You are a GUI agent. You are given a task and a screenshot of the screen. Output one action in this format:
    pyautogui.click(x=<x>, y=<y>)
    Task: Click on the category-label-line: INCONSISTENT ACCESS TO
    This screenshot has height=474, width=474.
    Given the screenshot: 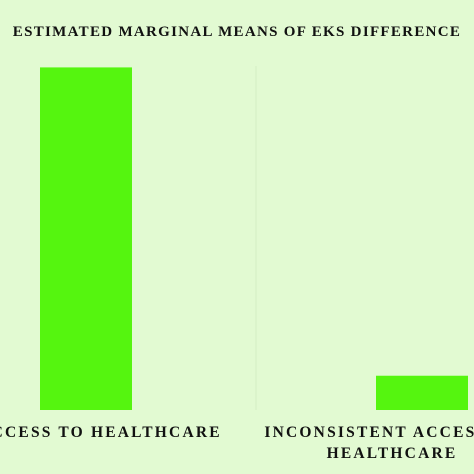 What is the action you would take?
    pyautogui.click(x=369, y=432)
    